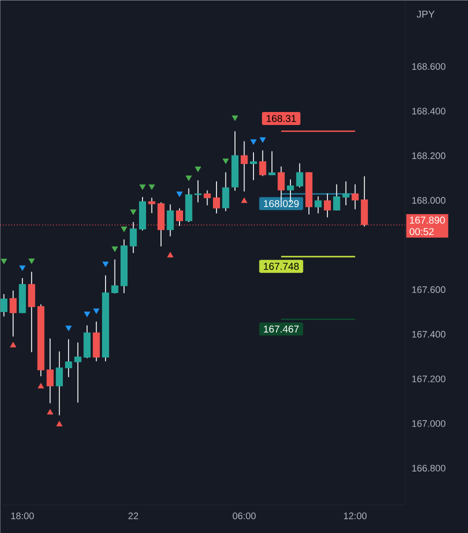 The image size is (468, 533). I want to click on y-axis-title: JPY, so click(425, 14).